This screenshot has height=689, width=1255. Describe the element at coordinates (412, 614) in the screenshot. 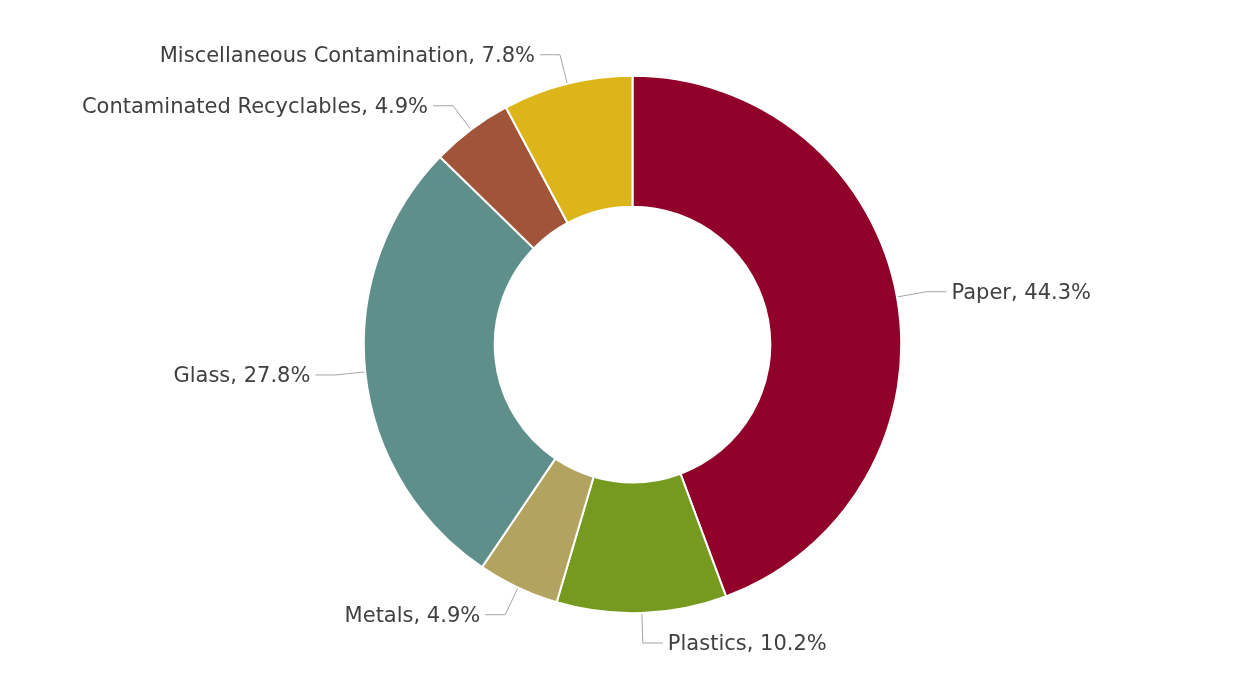

I see `slice-label: Metals, 4.9%` at that location.